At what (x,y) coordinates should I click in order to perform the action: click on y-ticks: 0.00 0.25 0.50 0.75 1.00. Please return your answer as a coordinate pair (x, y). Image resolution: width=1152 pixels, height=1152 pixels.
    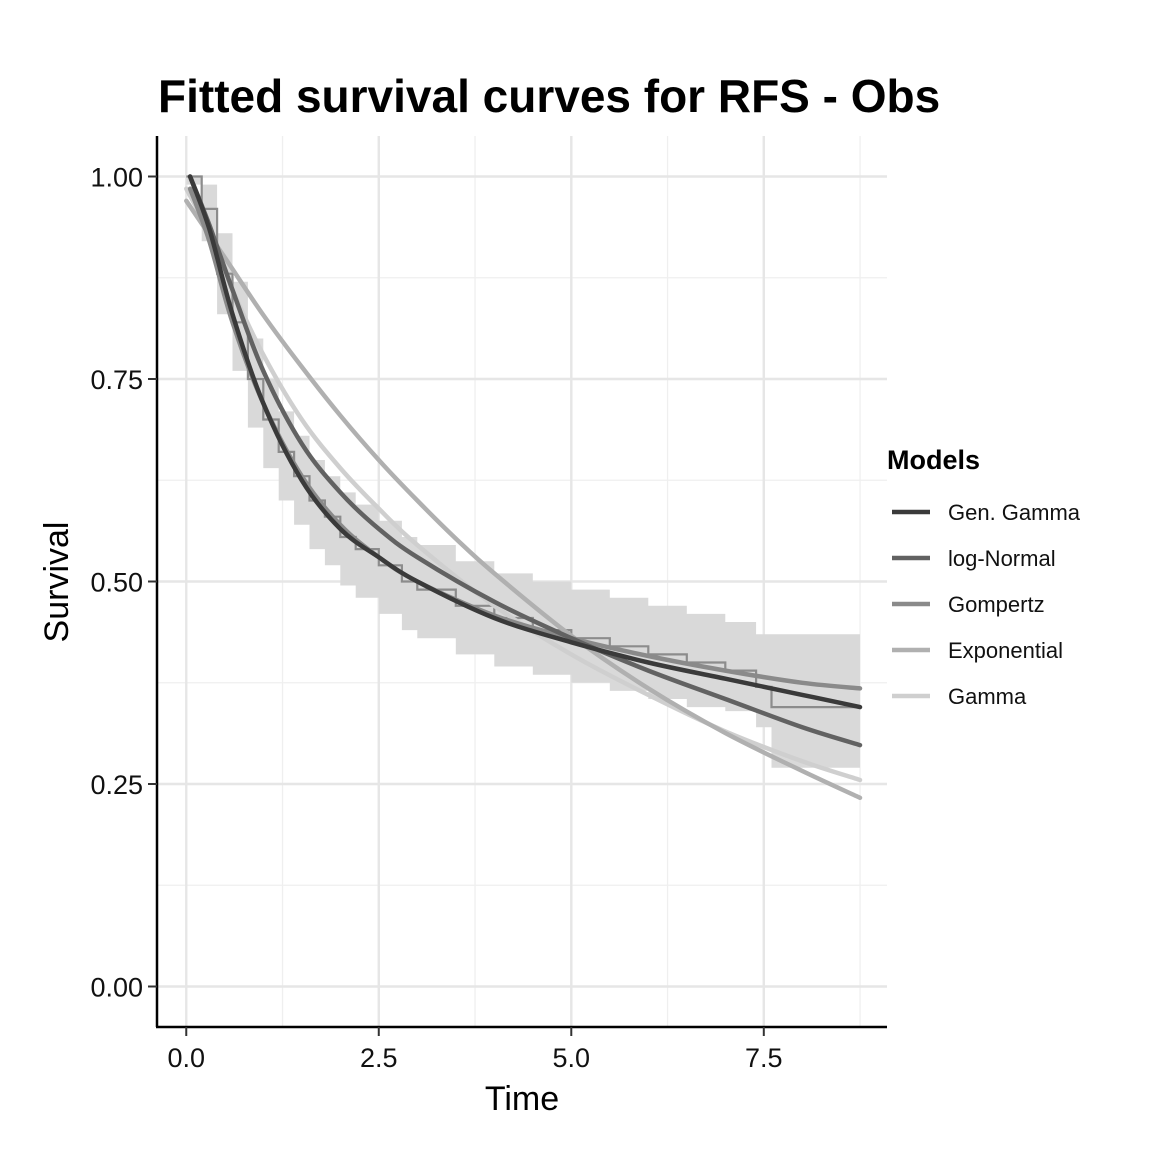
    Looking at the image, I should click on (123, 583).